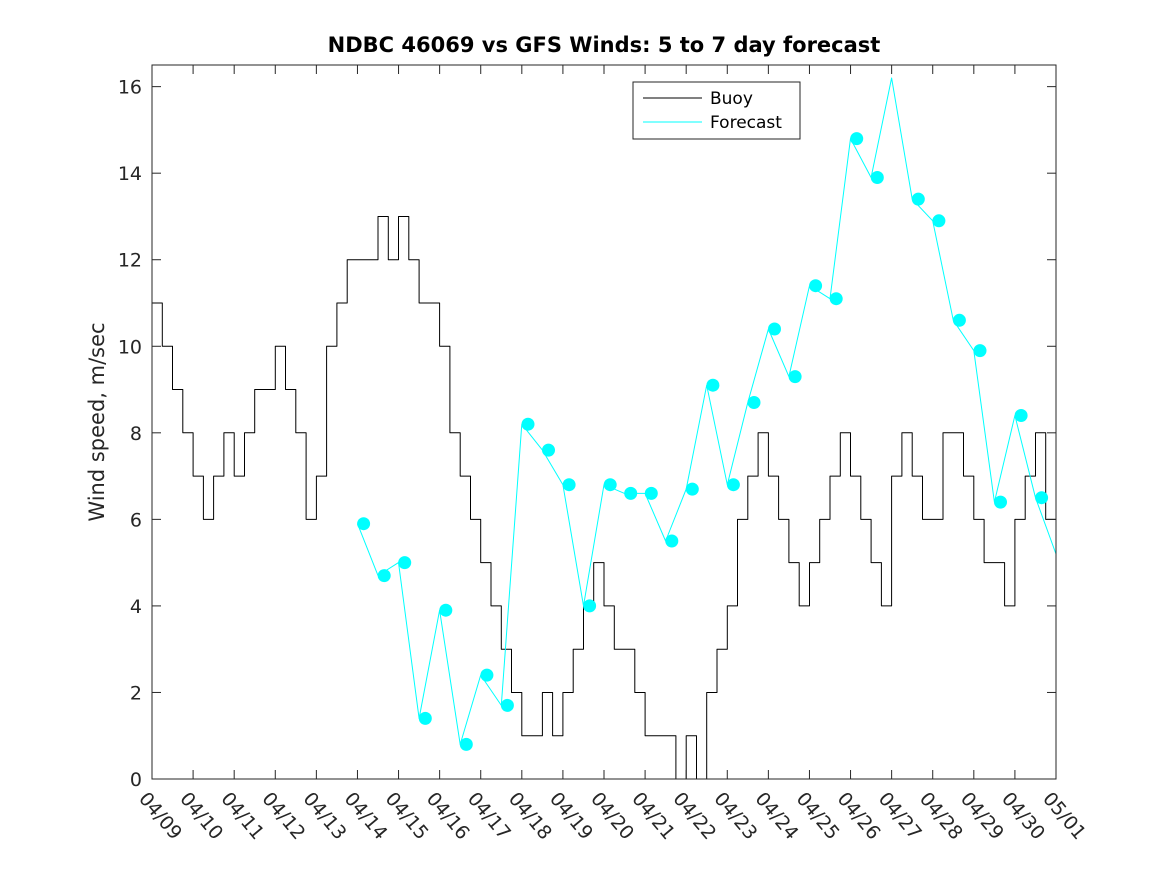  I want to click on legend-forecast-label: Forecast, so click(746, 123).